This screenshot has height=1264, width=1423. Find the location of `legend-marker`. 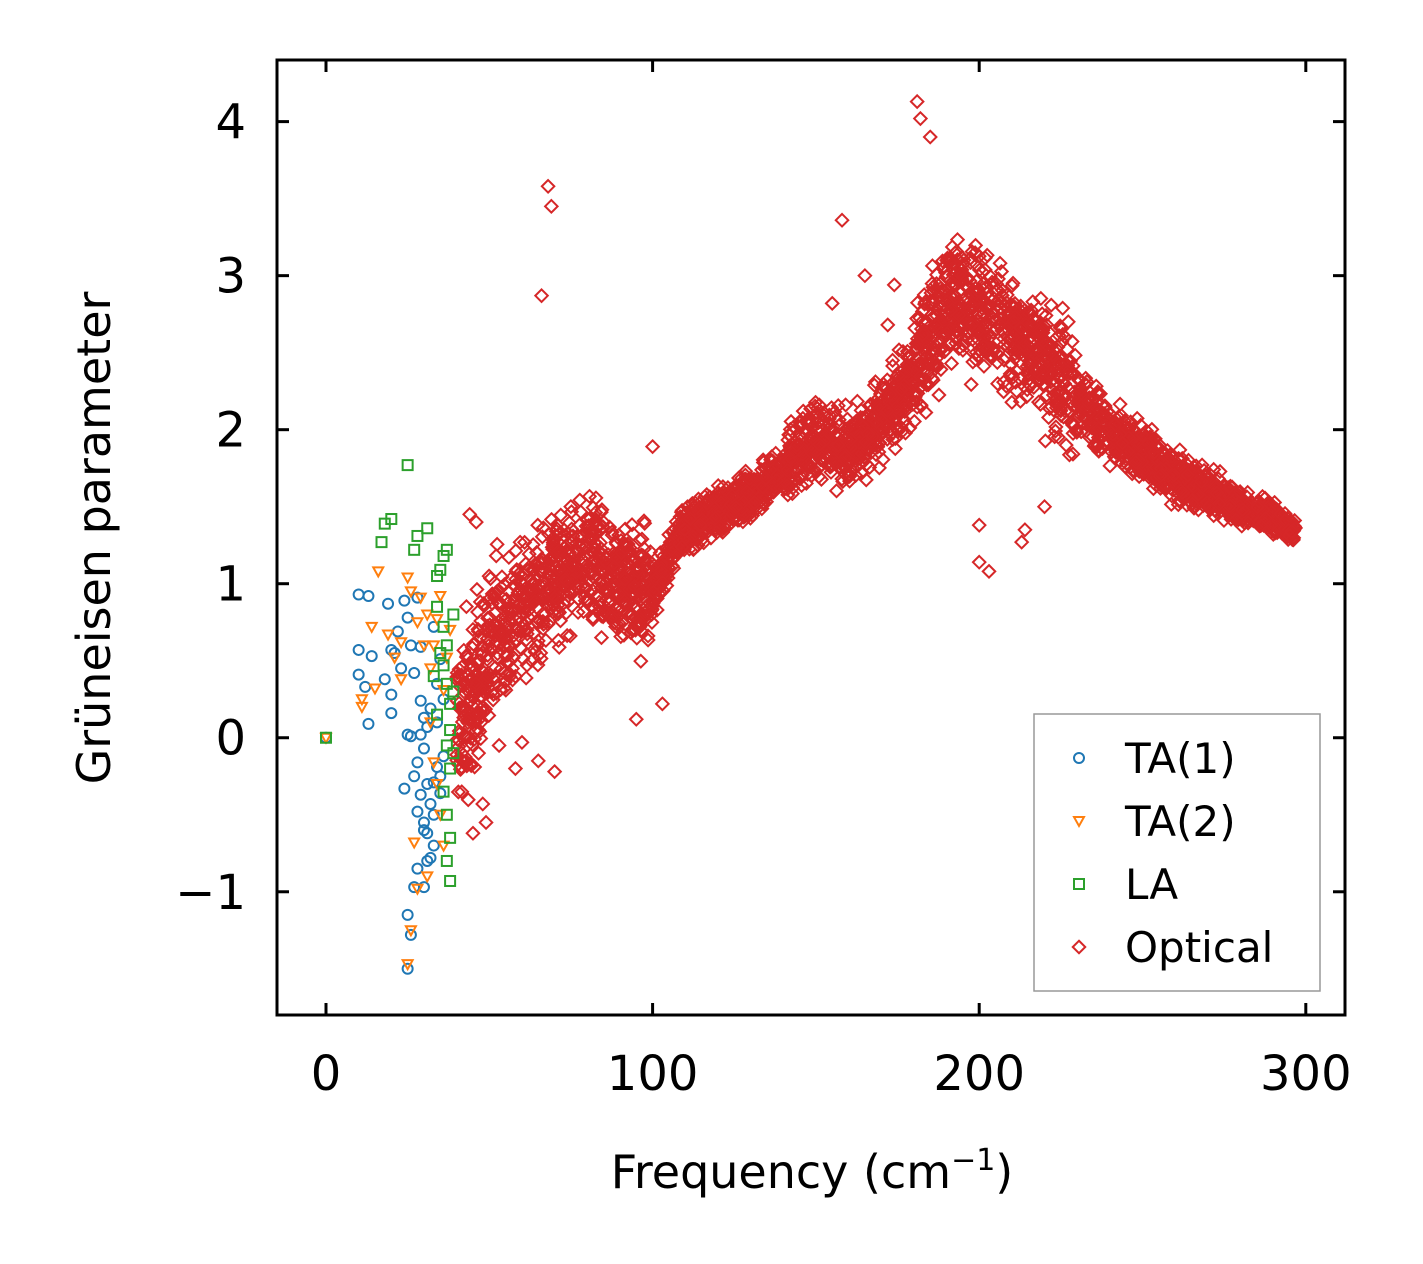

legend-marker is located at coordinates (1079, 822).